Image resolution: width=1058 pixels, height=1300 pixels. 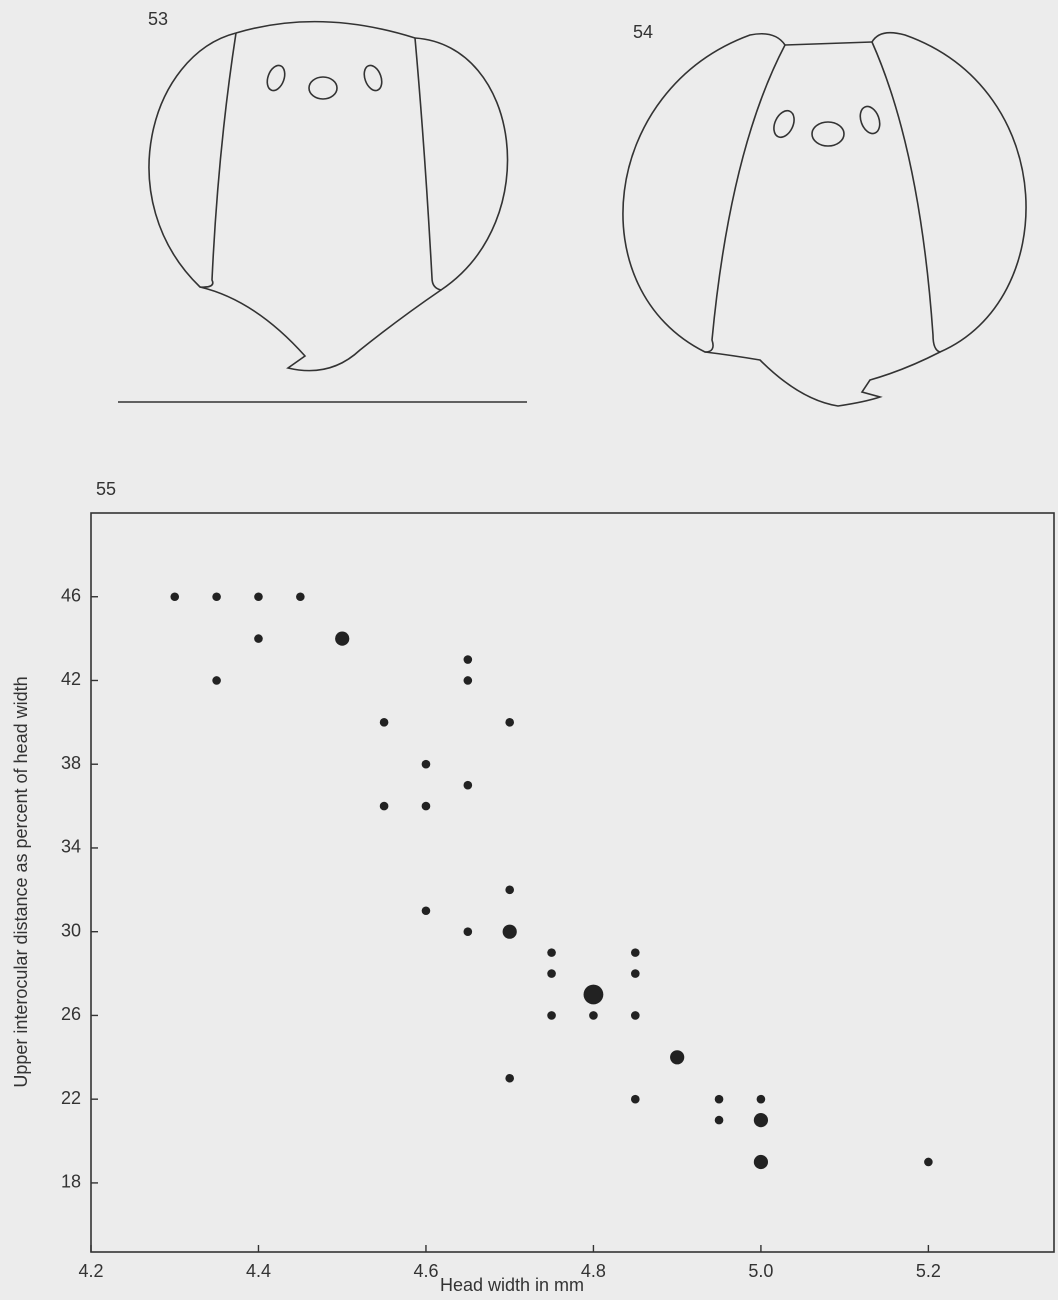 I want to click on x-tick-label: 4.4, so click(x=258, y=1271).